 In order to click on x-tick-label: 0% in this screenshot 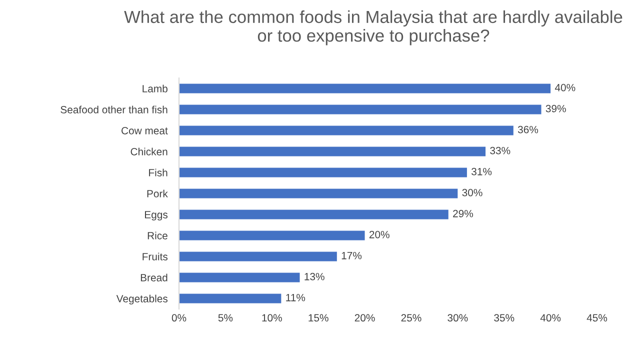, I will do `click(179, 318)`.